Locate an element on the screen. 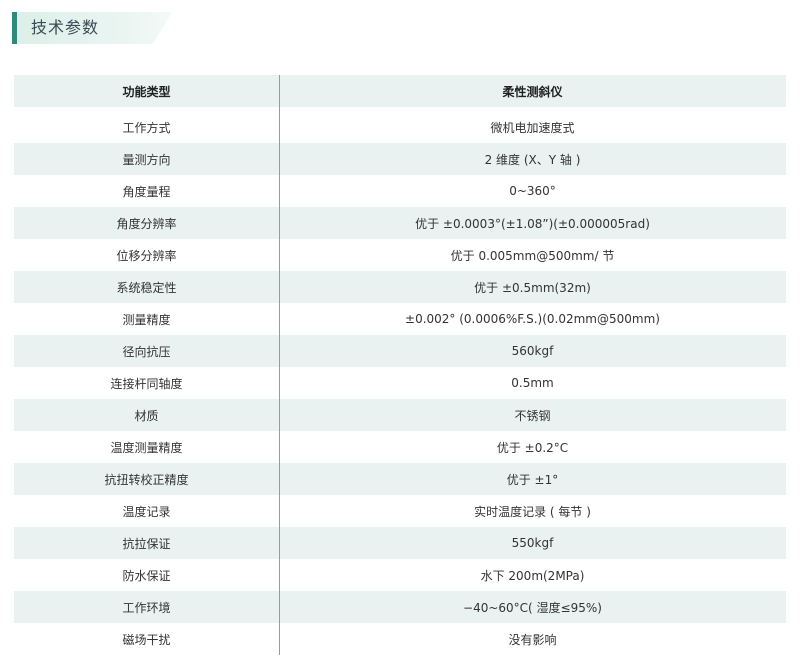 The width and height of the screenshot is (800, 665). param-name: 测量精度 is located at coordinates (146, 319).